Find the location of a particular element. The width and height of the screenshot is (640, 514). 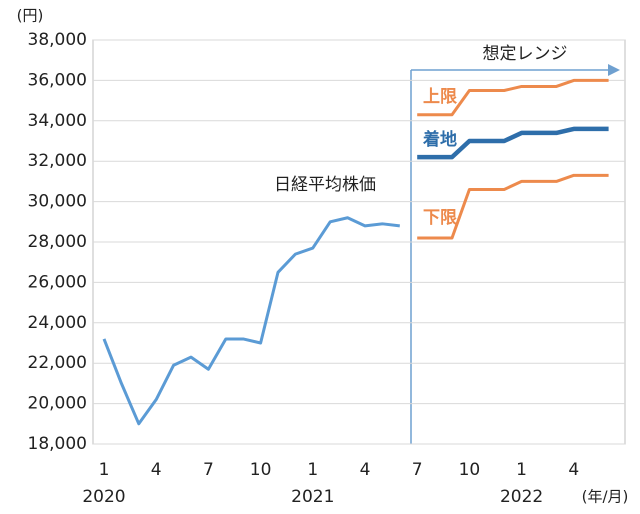

arrow-head is located at coordinates (614, 70).